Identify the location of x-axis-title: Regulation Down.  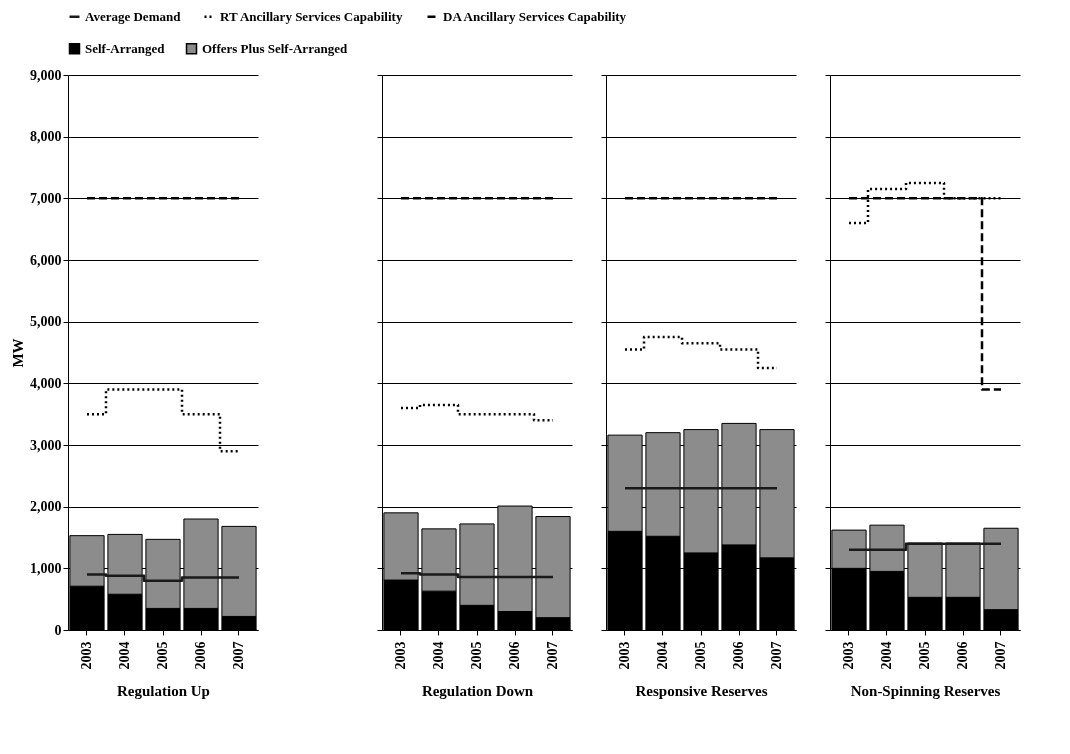
(477, 690).